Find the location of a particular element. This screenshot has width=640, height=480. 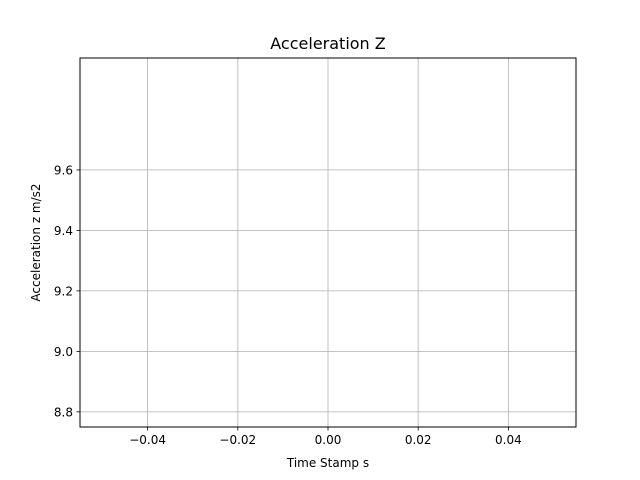

x-axis-ticks: −0.04 −0.02 0.00 0.02 0.04 is located at coordinates (325, 437).